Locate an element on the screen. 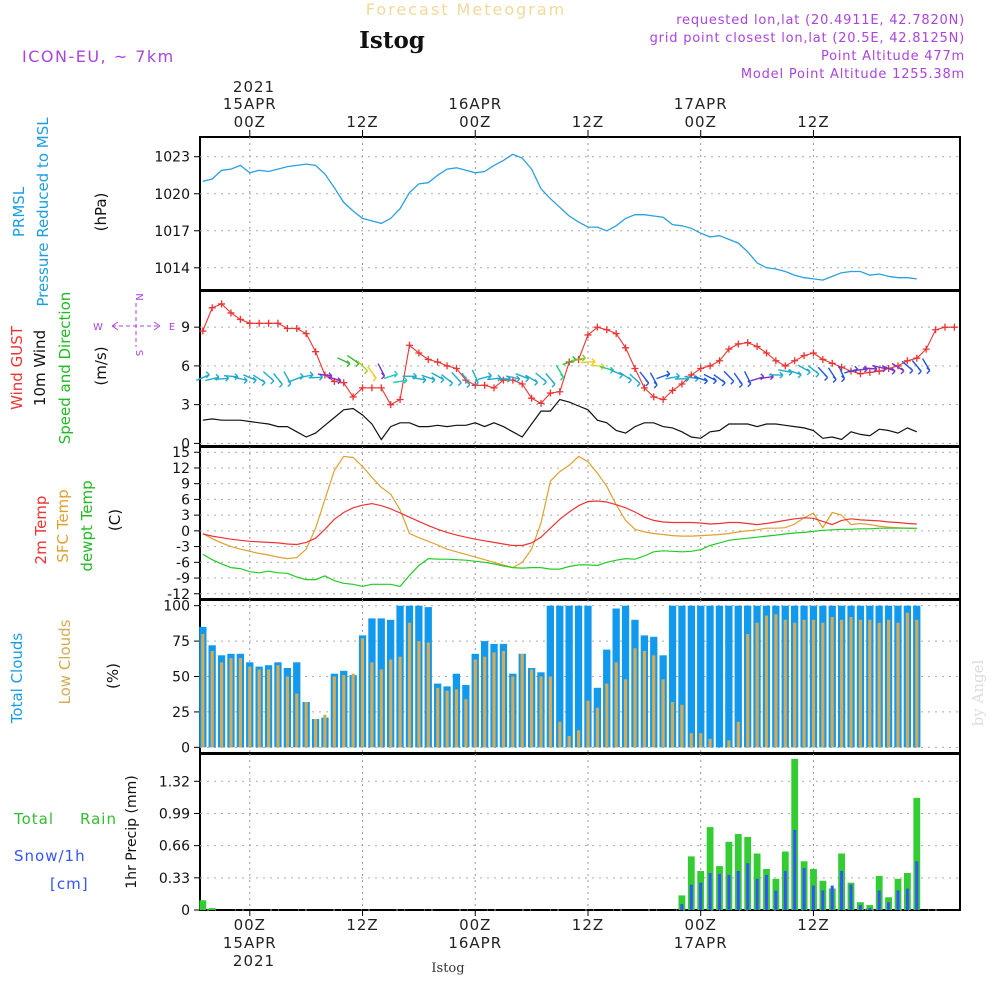 The width and height of the screenshot is (1000, 1000). total-clouds-label: Total Clouds is located at coordinates (17, 679).